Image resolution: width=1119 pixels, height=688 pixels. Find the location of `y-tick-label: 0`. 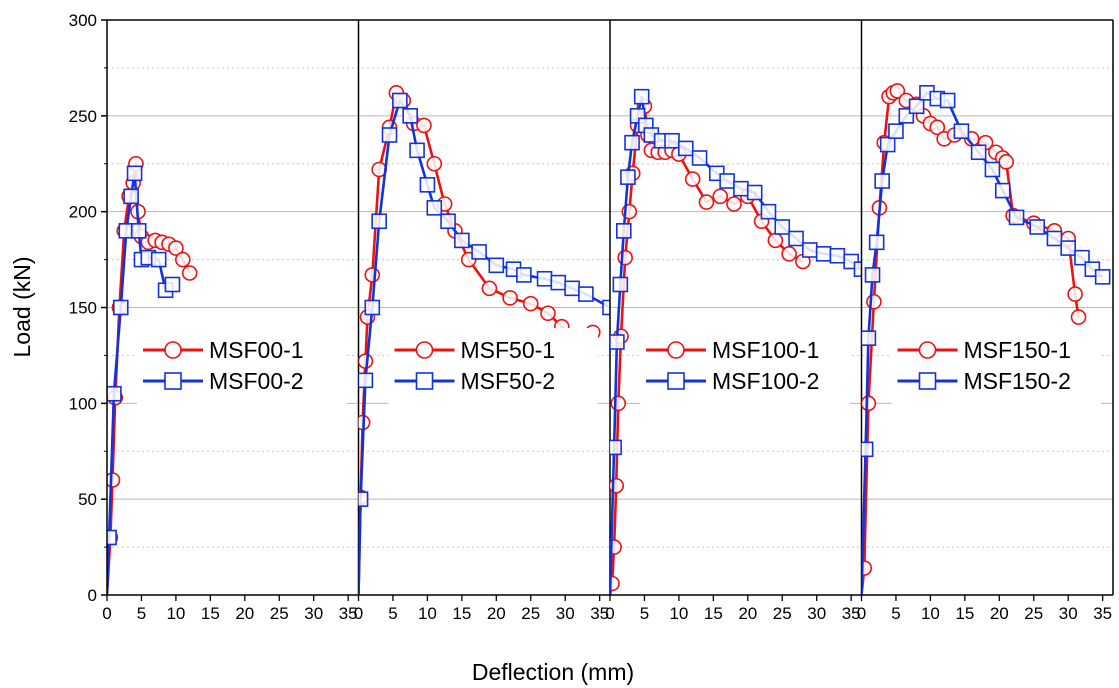

y-tick-label: 0 is located at coordinates (92, 595).